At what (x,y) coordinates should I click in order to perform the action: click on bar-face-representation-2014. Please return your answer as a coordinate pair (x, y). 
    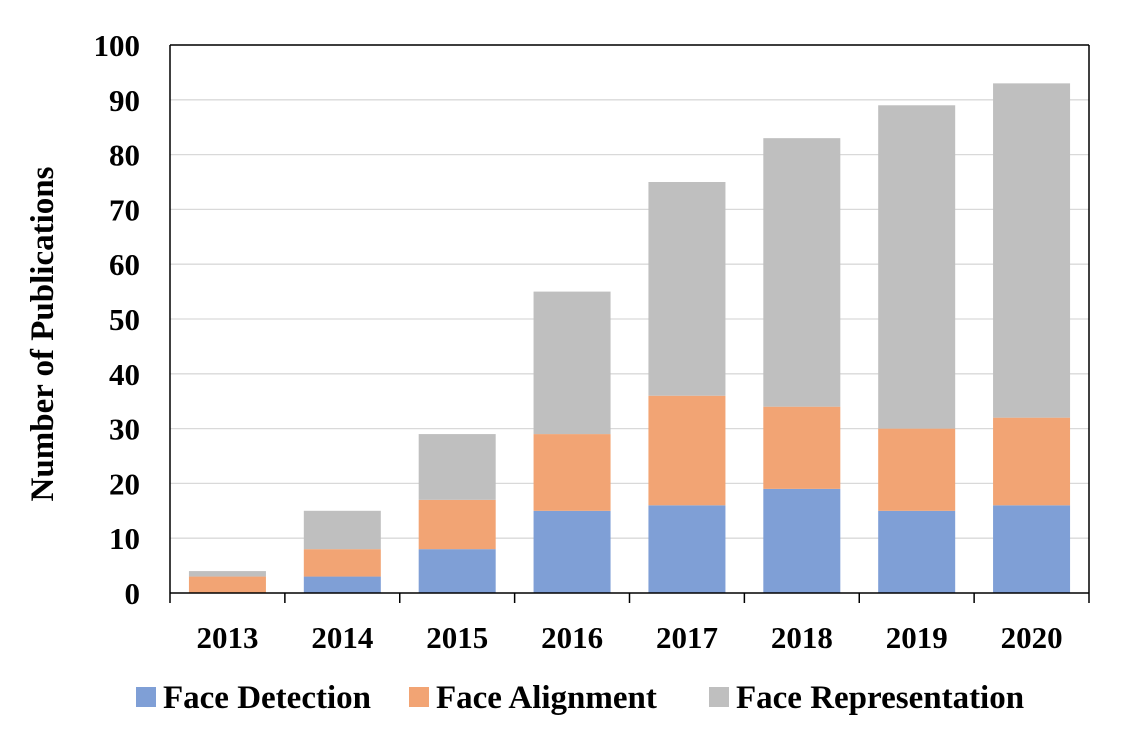
    Looking at the image, I should click on (342, 530).